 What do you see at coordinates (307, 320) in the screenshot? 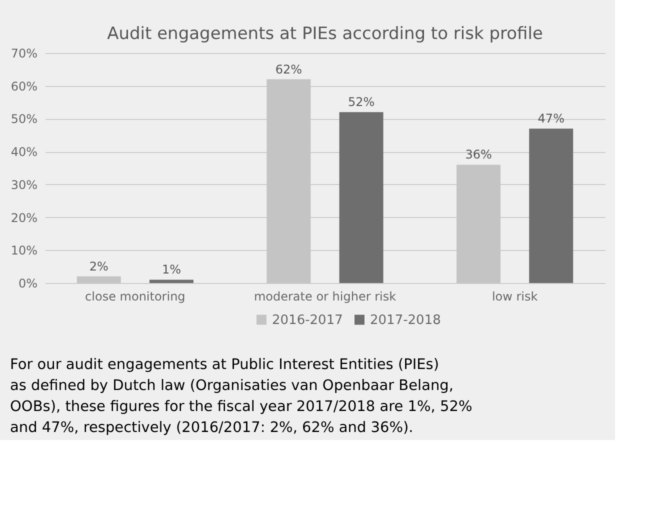
I see `legend-label: 2016-2017` at bounding box center [307, 320].